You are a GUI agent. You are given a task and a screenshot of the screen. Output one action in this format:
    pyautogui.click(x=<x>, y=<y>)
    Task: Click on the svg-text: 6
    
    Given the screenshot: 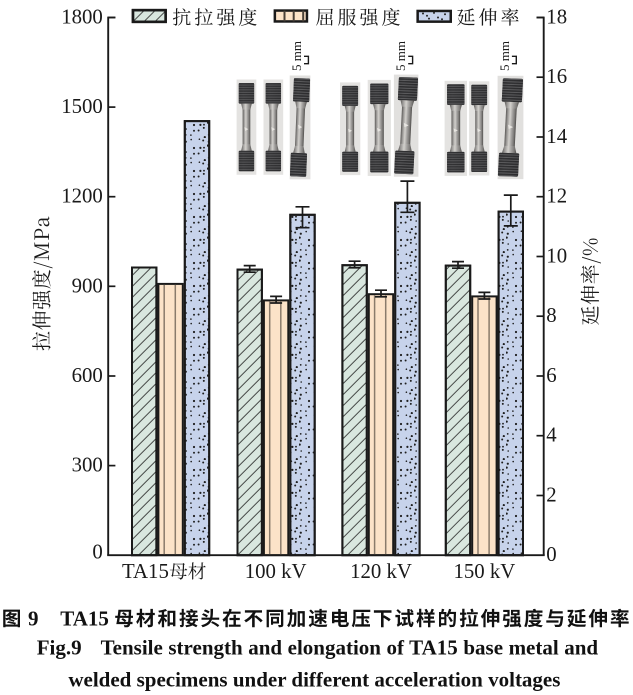 What is the action you would take?
    pyautogui.click(x=551, y=375)
    